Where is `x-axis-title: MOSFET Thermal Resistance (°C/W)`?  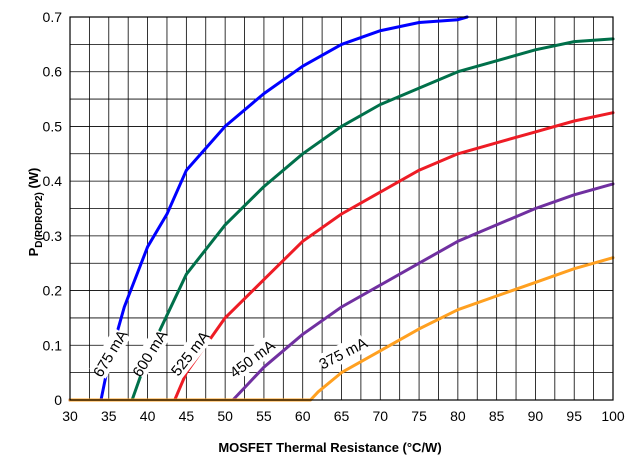 x-axis-title: MOSFET Thermal Resistance (°C/W) is located at coordinates (329, 447).